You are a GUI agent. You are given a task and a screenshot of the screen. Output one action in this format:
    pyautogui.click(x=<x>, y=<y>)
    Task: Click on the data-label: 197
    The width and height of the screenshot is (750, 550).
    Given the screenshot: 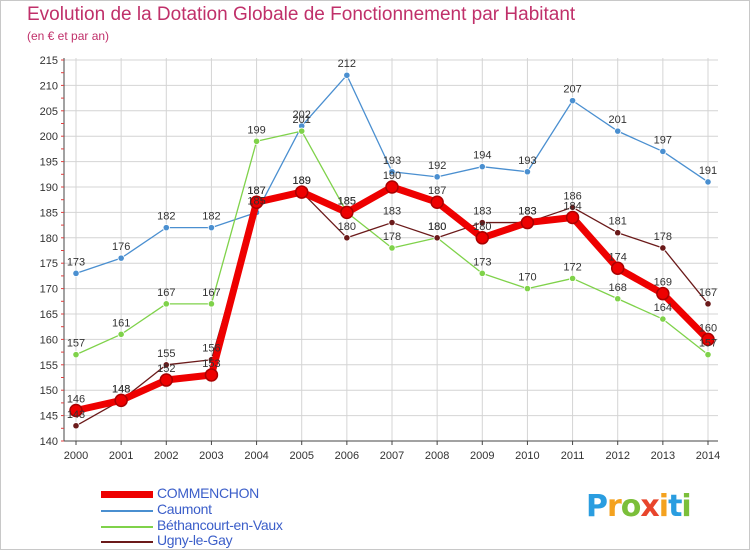 What is the action you would take?
    pyautogui.click(x=663, y=140)
    